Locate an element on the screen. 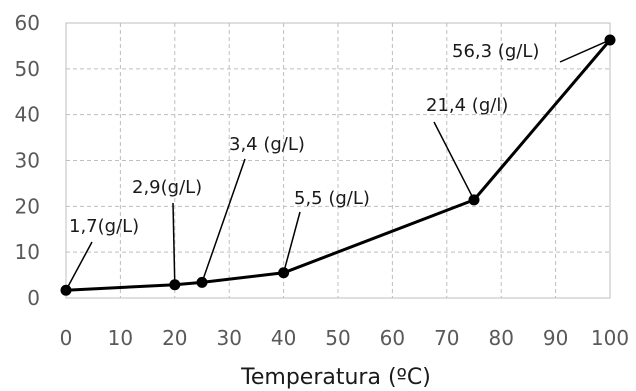 The image size is (636, 391). x-tick-label: 20 is located at coordinates (174, 338).